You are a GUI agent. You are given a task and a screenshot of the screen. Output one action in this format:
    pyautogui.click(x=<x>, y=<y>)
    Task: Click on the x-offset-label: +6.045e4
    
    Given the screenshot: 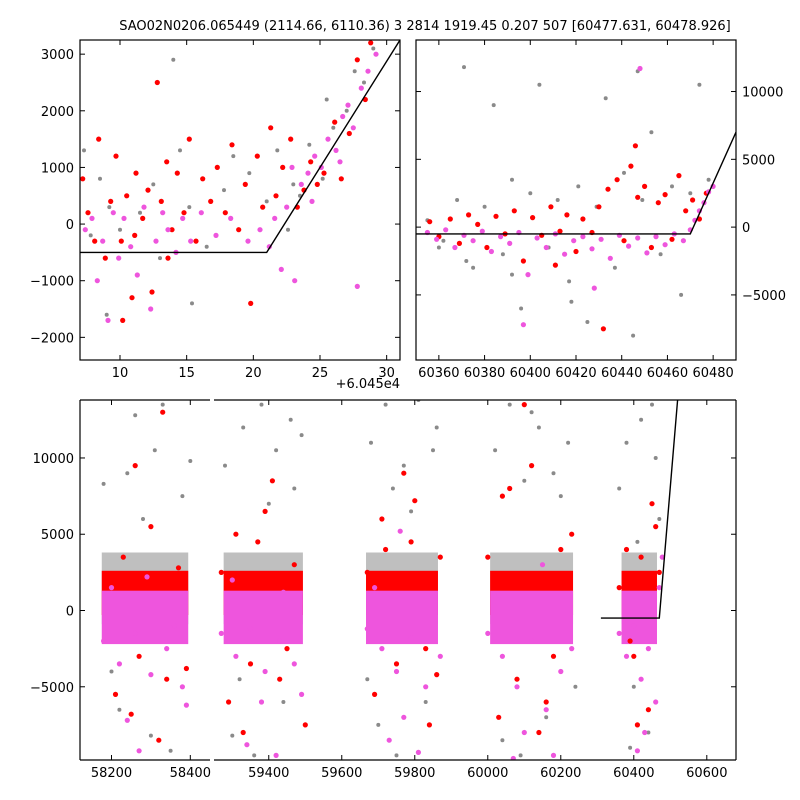 What is the action you would take?
    pyautogui.click(x=368, y=384)
    